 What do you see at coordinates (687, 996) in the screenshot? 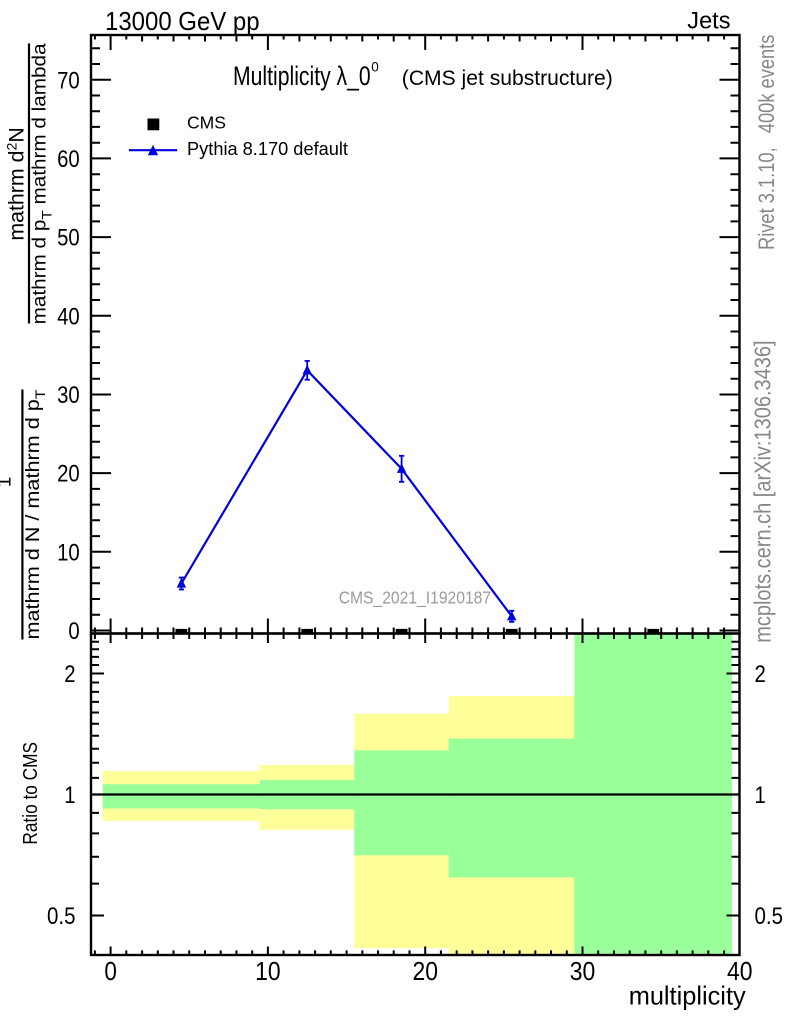
I see `svg-text: multiplicity` at bounding box center [687, 996].